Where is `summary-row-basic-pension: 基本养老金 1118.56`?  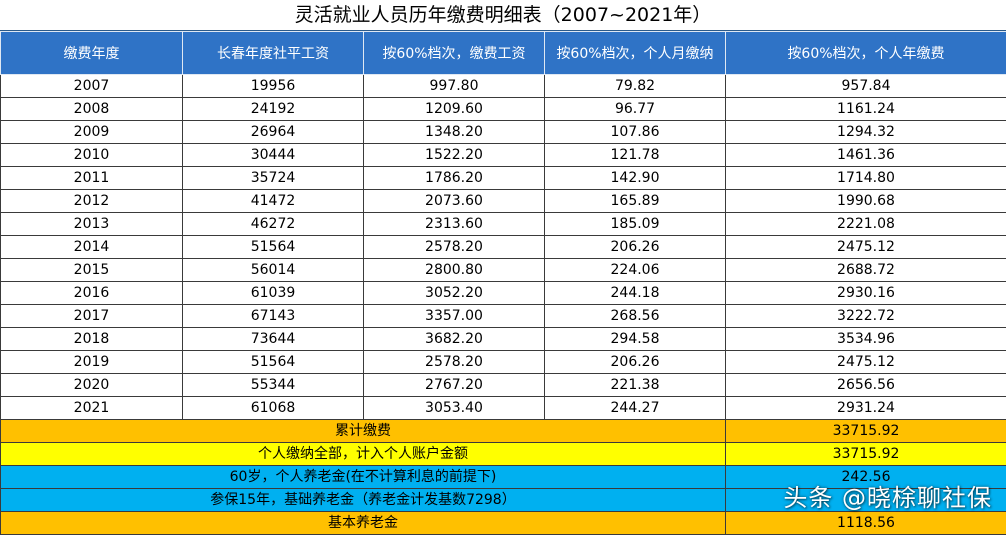
summary-row-basic-pension: 基本养老金 1118.56 is located at coordinates (503, 523).